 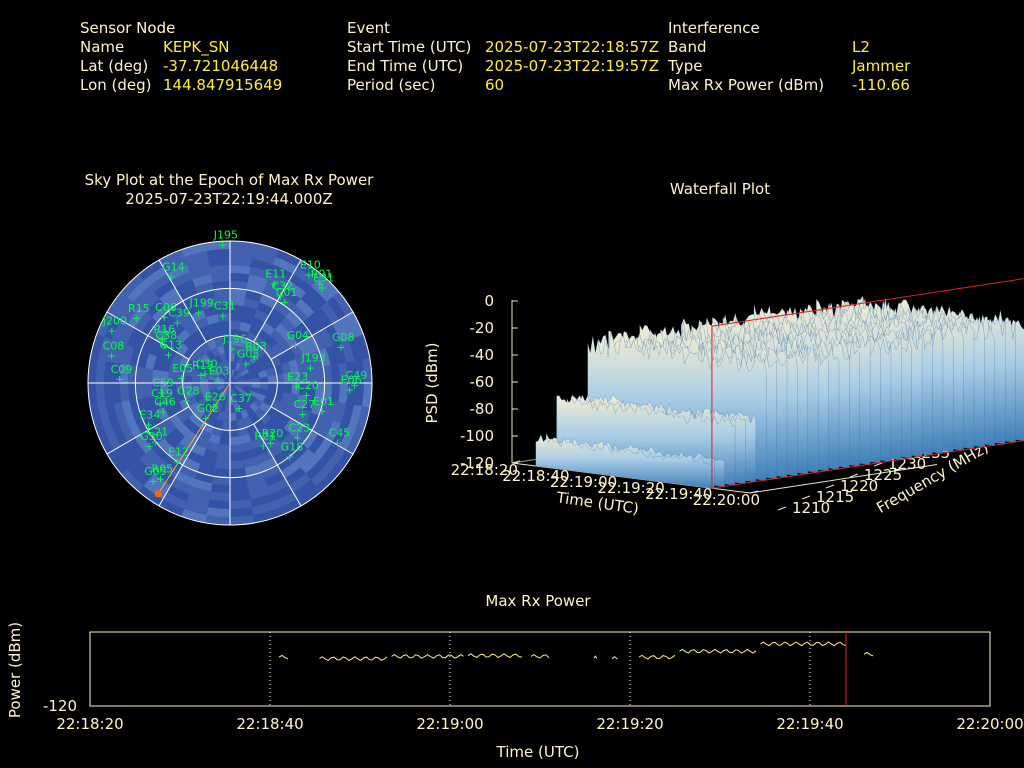 I want to click on satellite-label: C32, so click(x=282, y=286).